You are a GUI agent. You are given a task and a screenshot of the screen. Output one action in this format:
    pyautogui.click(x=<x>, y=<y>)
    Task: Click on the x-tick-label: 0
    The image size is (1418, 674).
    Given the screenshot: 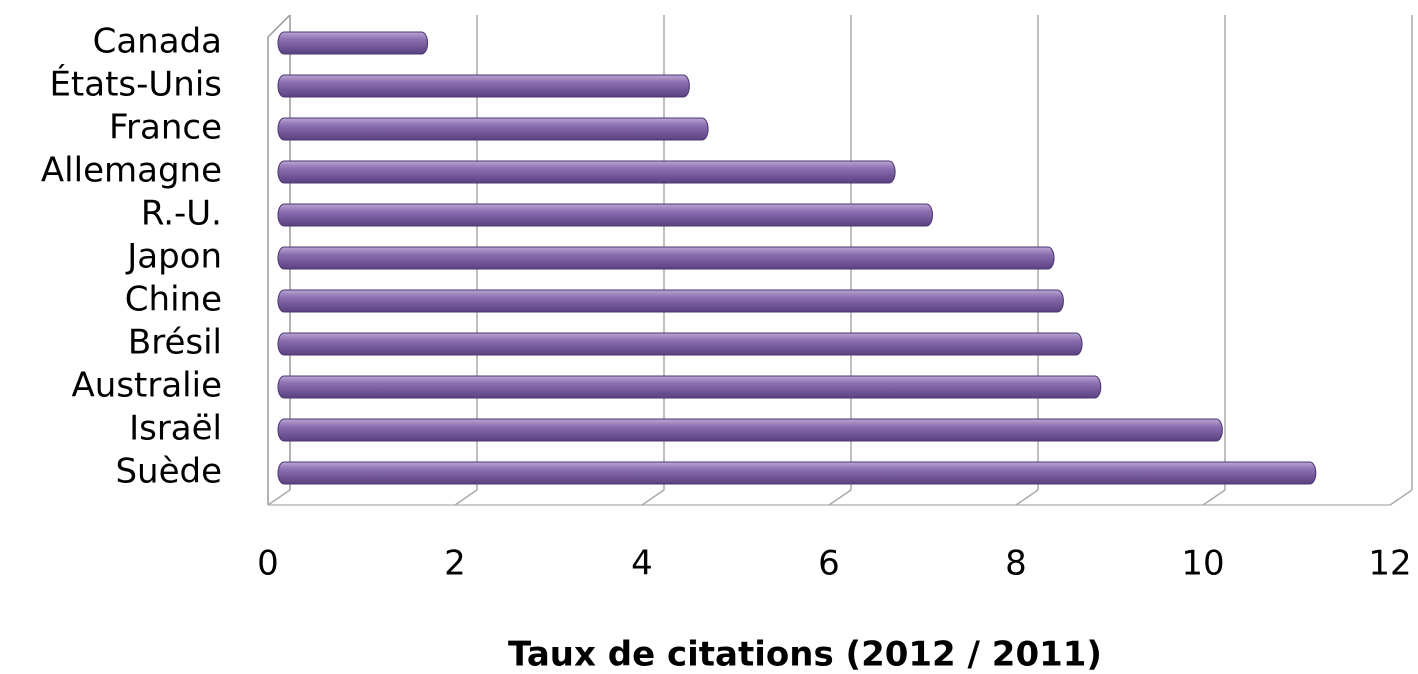 What is the action you would take?
    pyautogui.click(x=268, y=564)
    